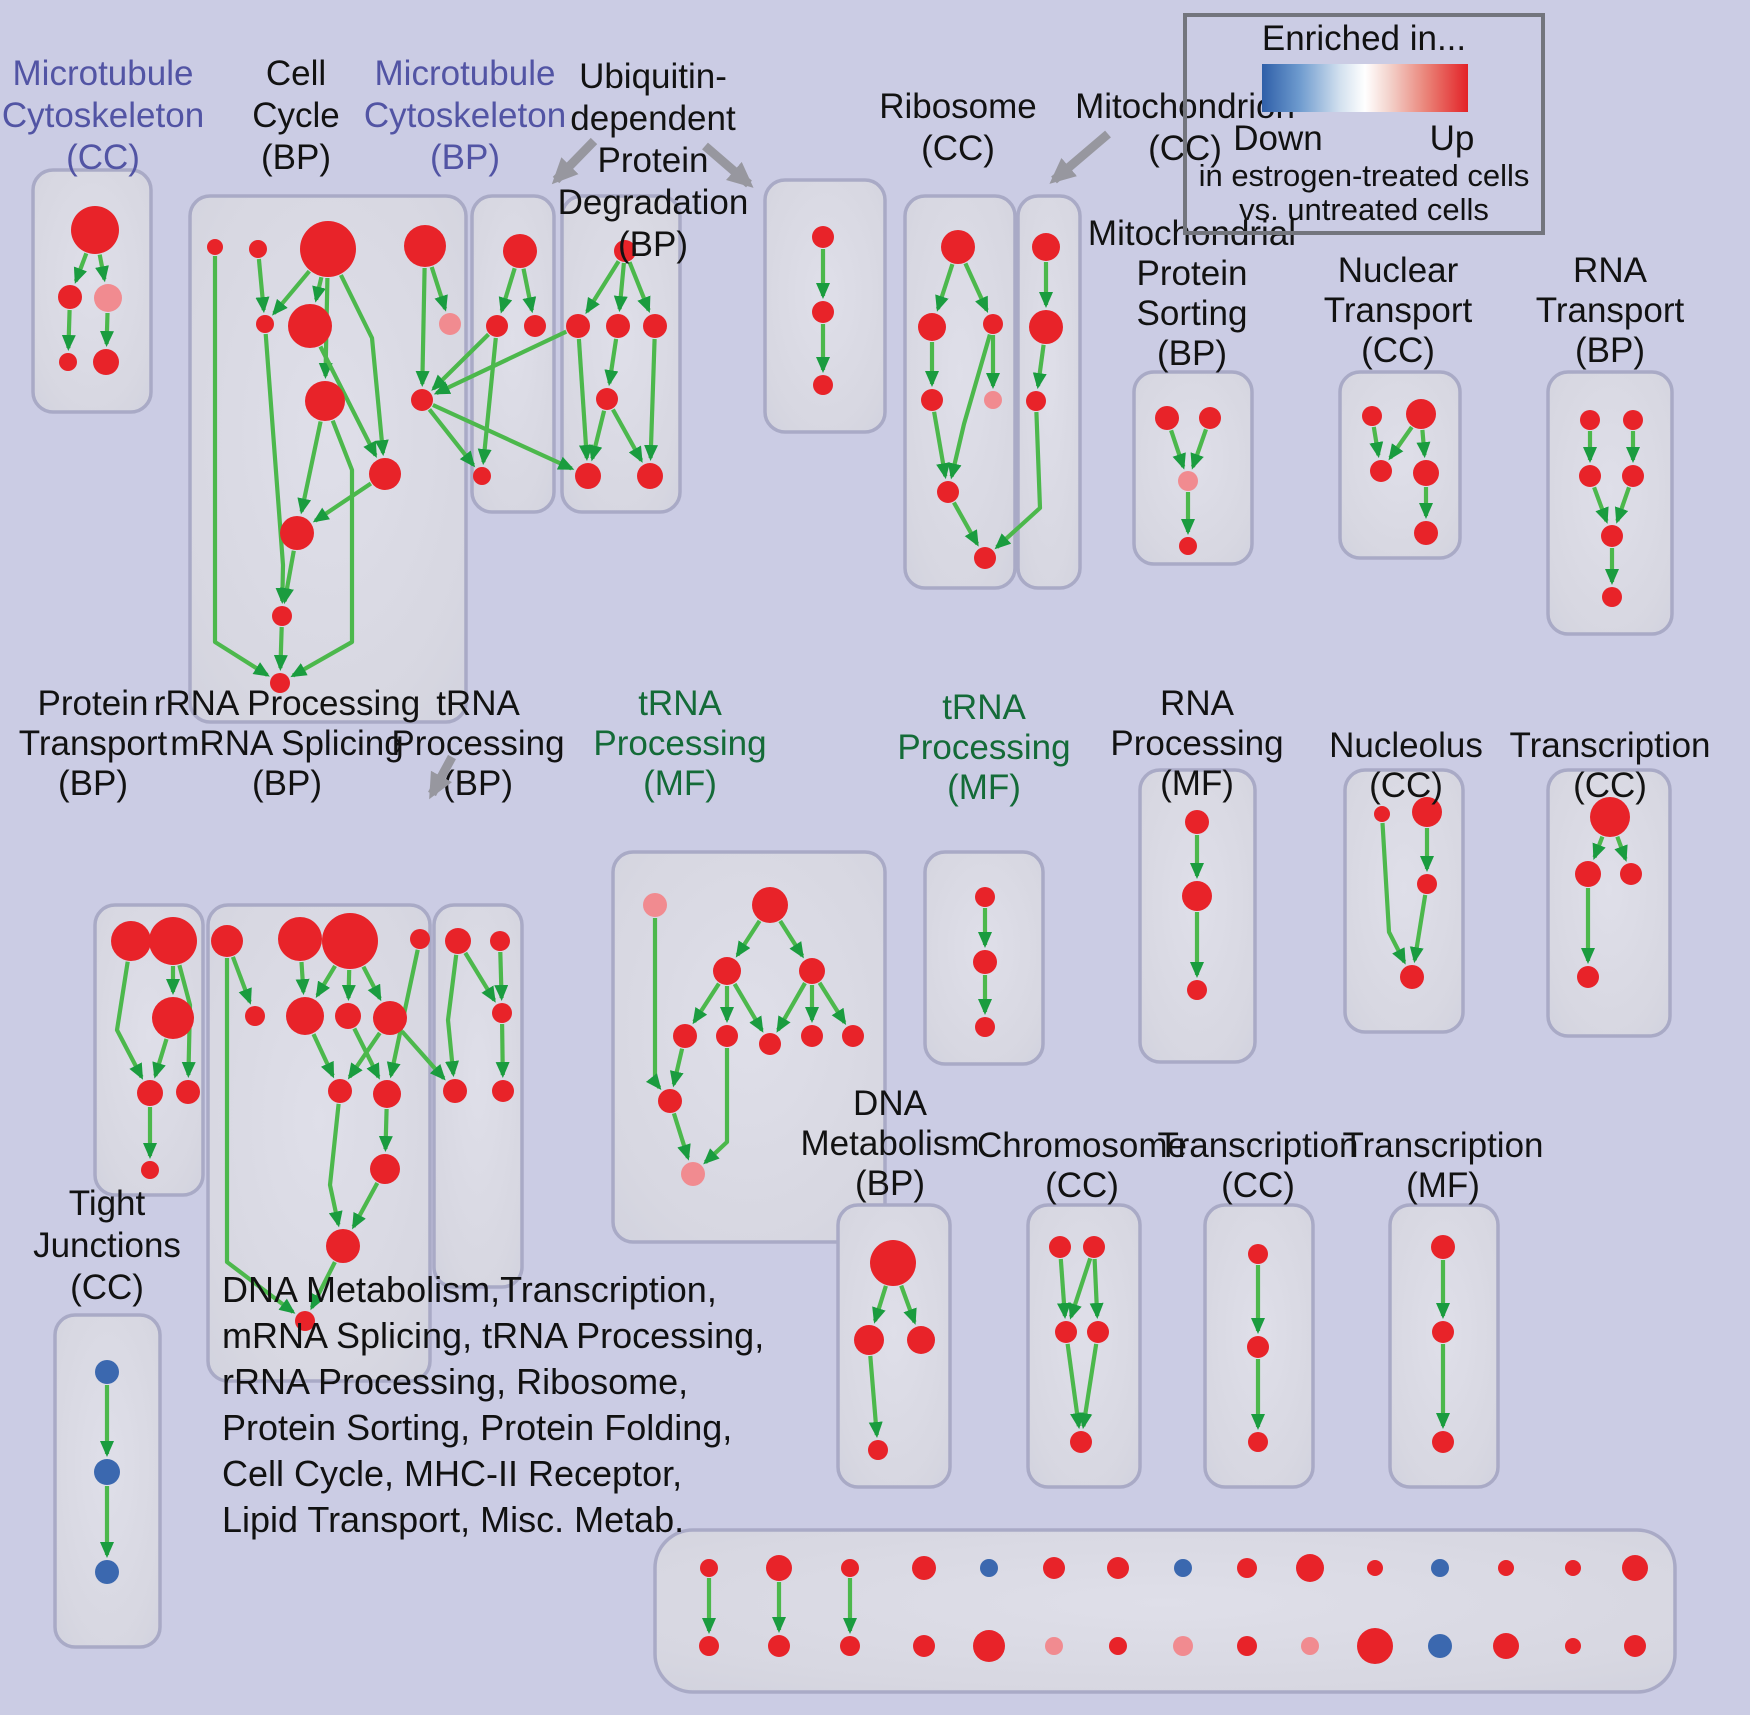 Image resolution: width=1750 pixels, height=1715 pixels. Describe the element at coordinates (287, 703) in the screenshot. I see `cluster-label-line: rRNA Processing` at that location.